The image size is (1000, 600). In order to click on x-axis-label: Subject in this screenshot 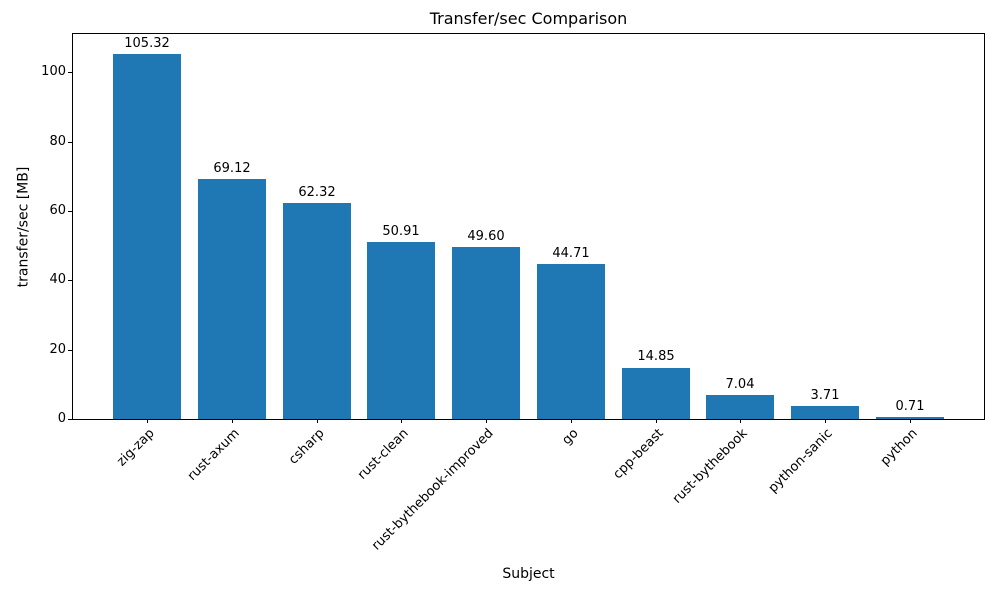, I will do `click(528, 574)`.